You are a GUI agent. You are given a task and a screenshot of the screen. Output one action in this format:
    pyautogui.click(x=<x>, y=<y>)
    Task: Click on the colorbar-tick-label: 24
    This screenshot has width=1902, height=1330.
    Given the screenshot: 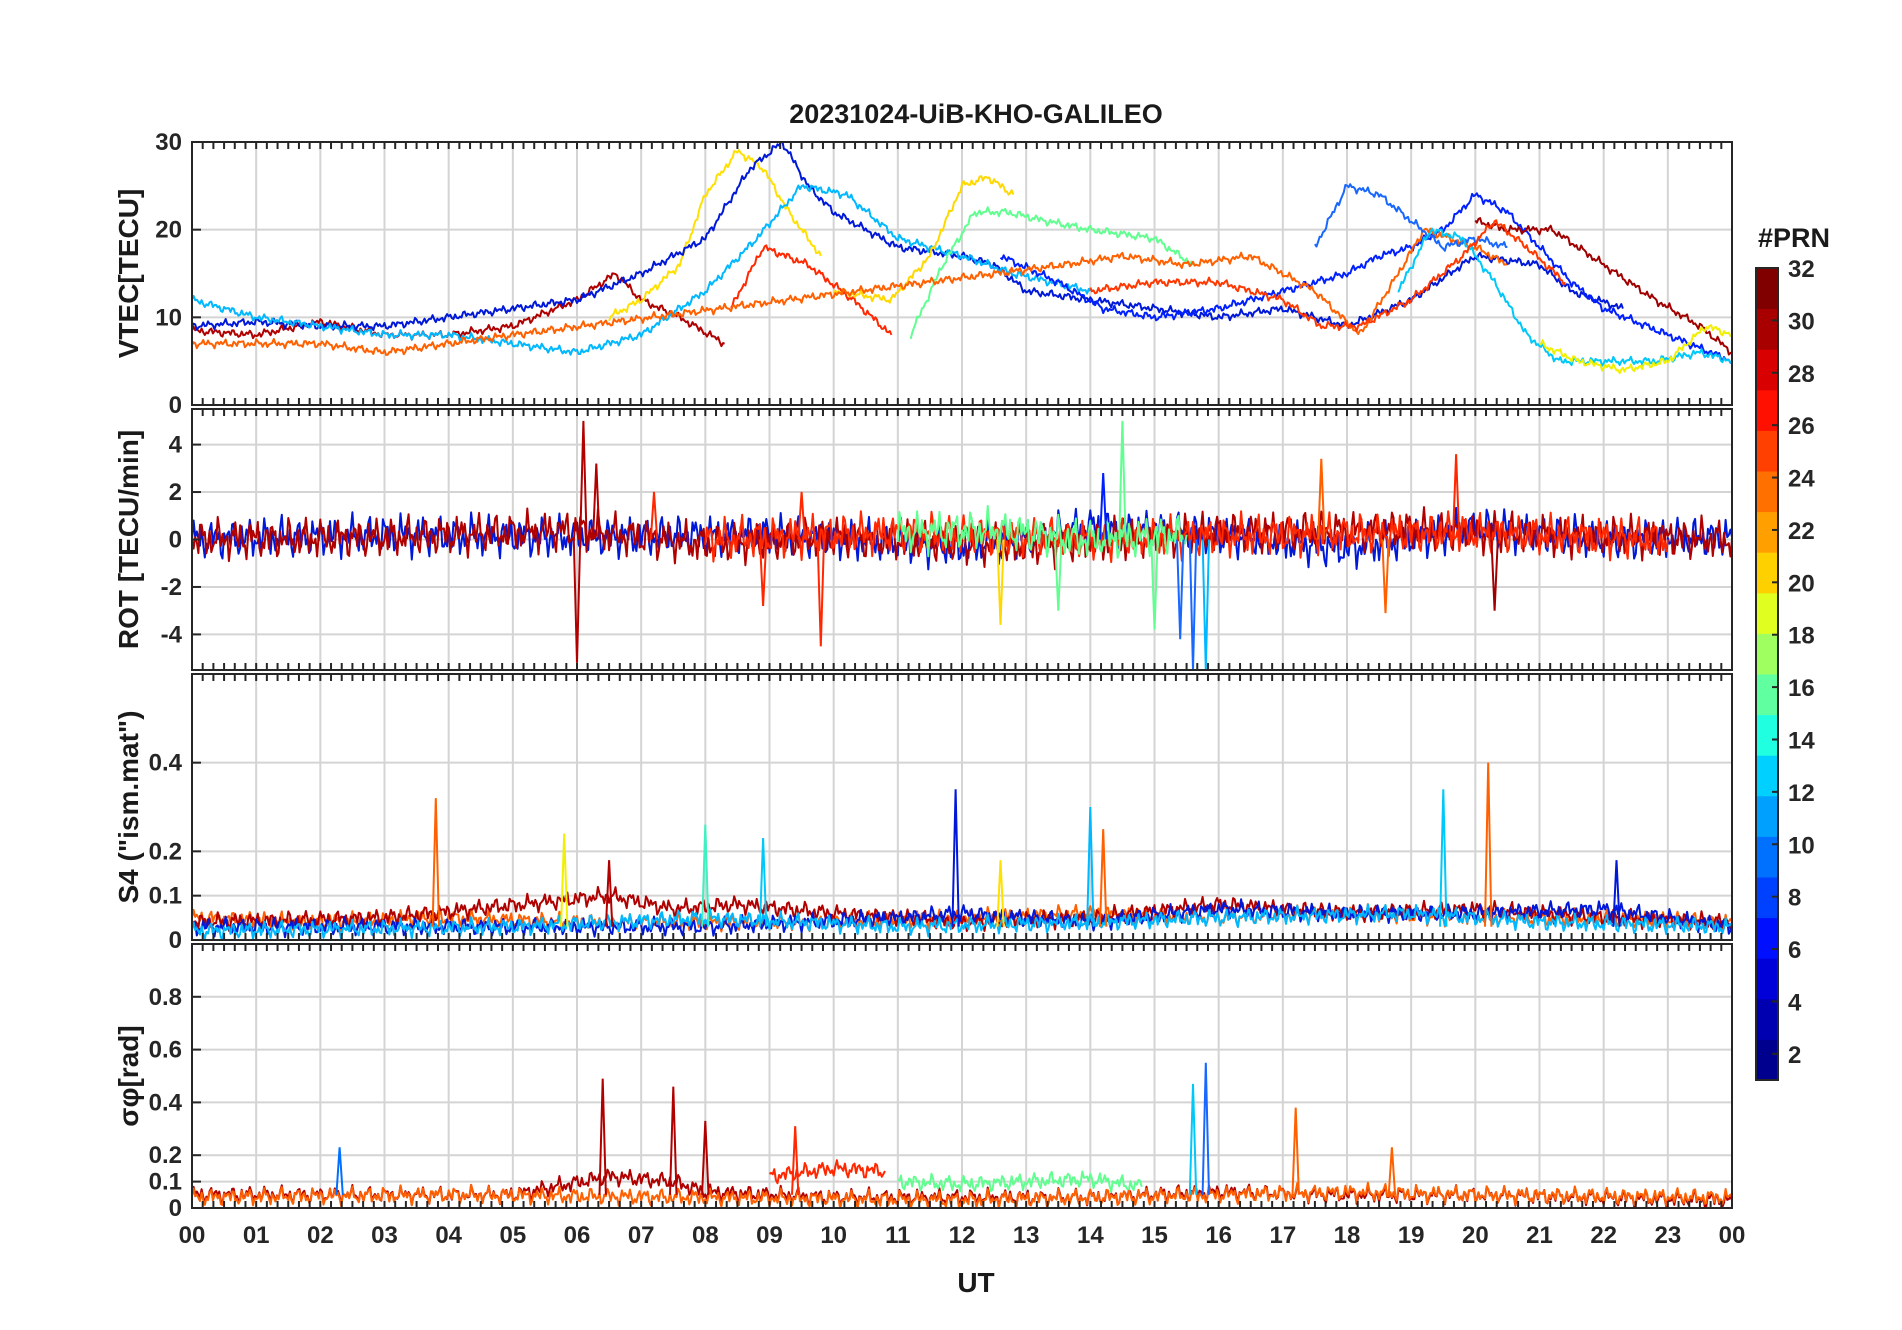 What is the action you would take?
    pyautogui.click(x=1801, y=479)
    